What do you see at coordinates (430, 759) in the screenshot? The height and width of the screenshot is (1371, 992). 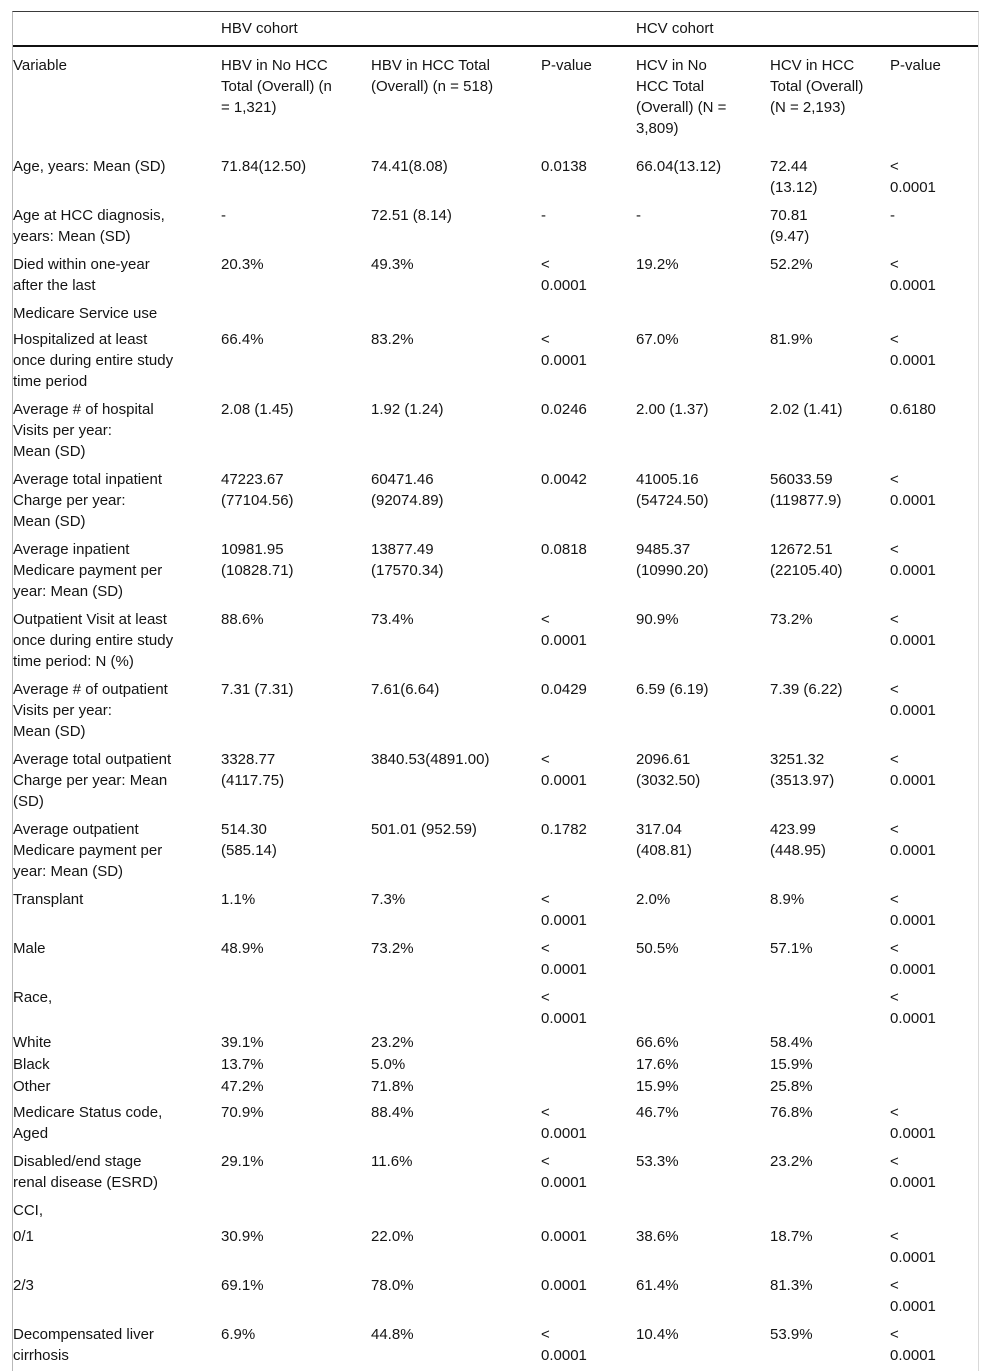 I see `cell-hbv-hcc: 3840.53(4891.00)` at bounding box center [430, 759].